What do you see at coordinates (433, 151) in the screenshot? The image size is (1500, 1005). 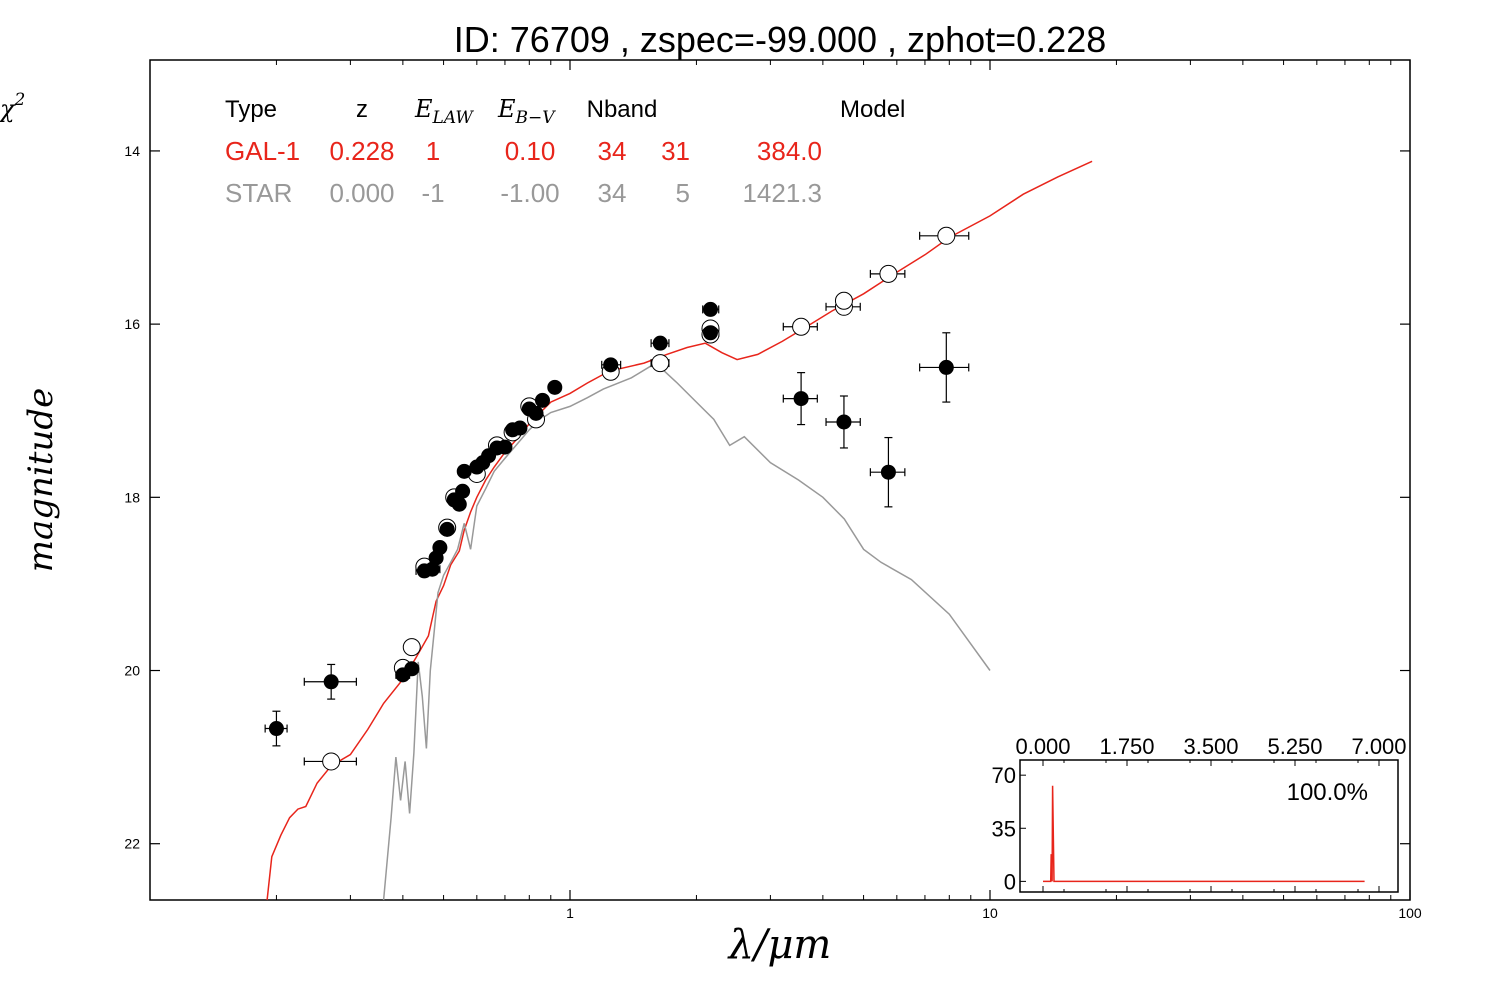 I see `table-cell-gal-1: 1` at bounding box center [433, 151].